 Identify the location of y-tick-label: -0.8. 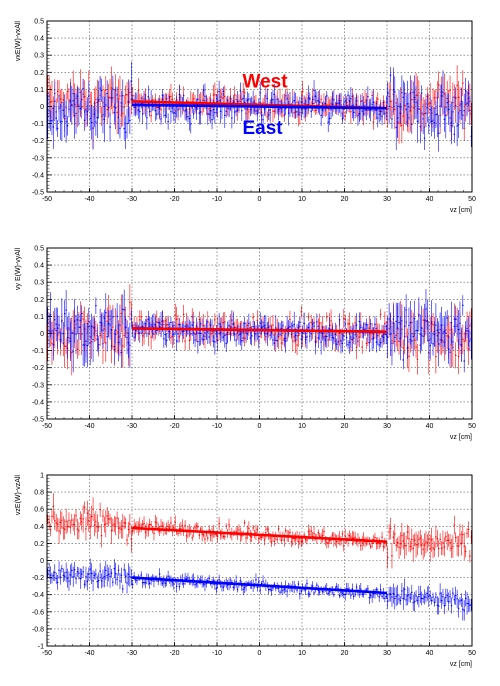
(38, 629).